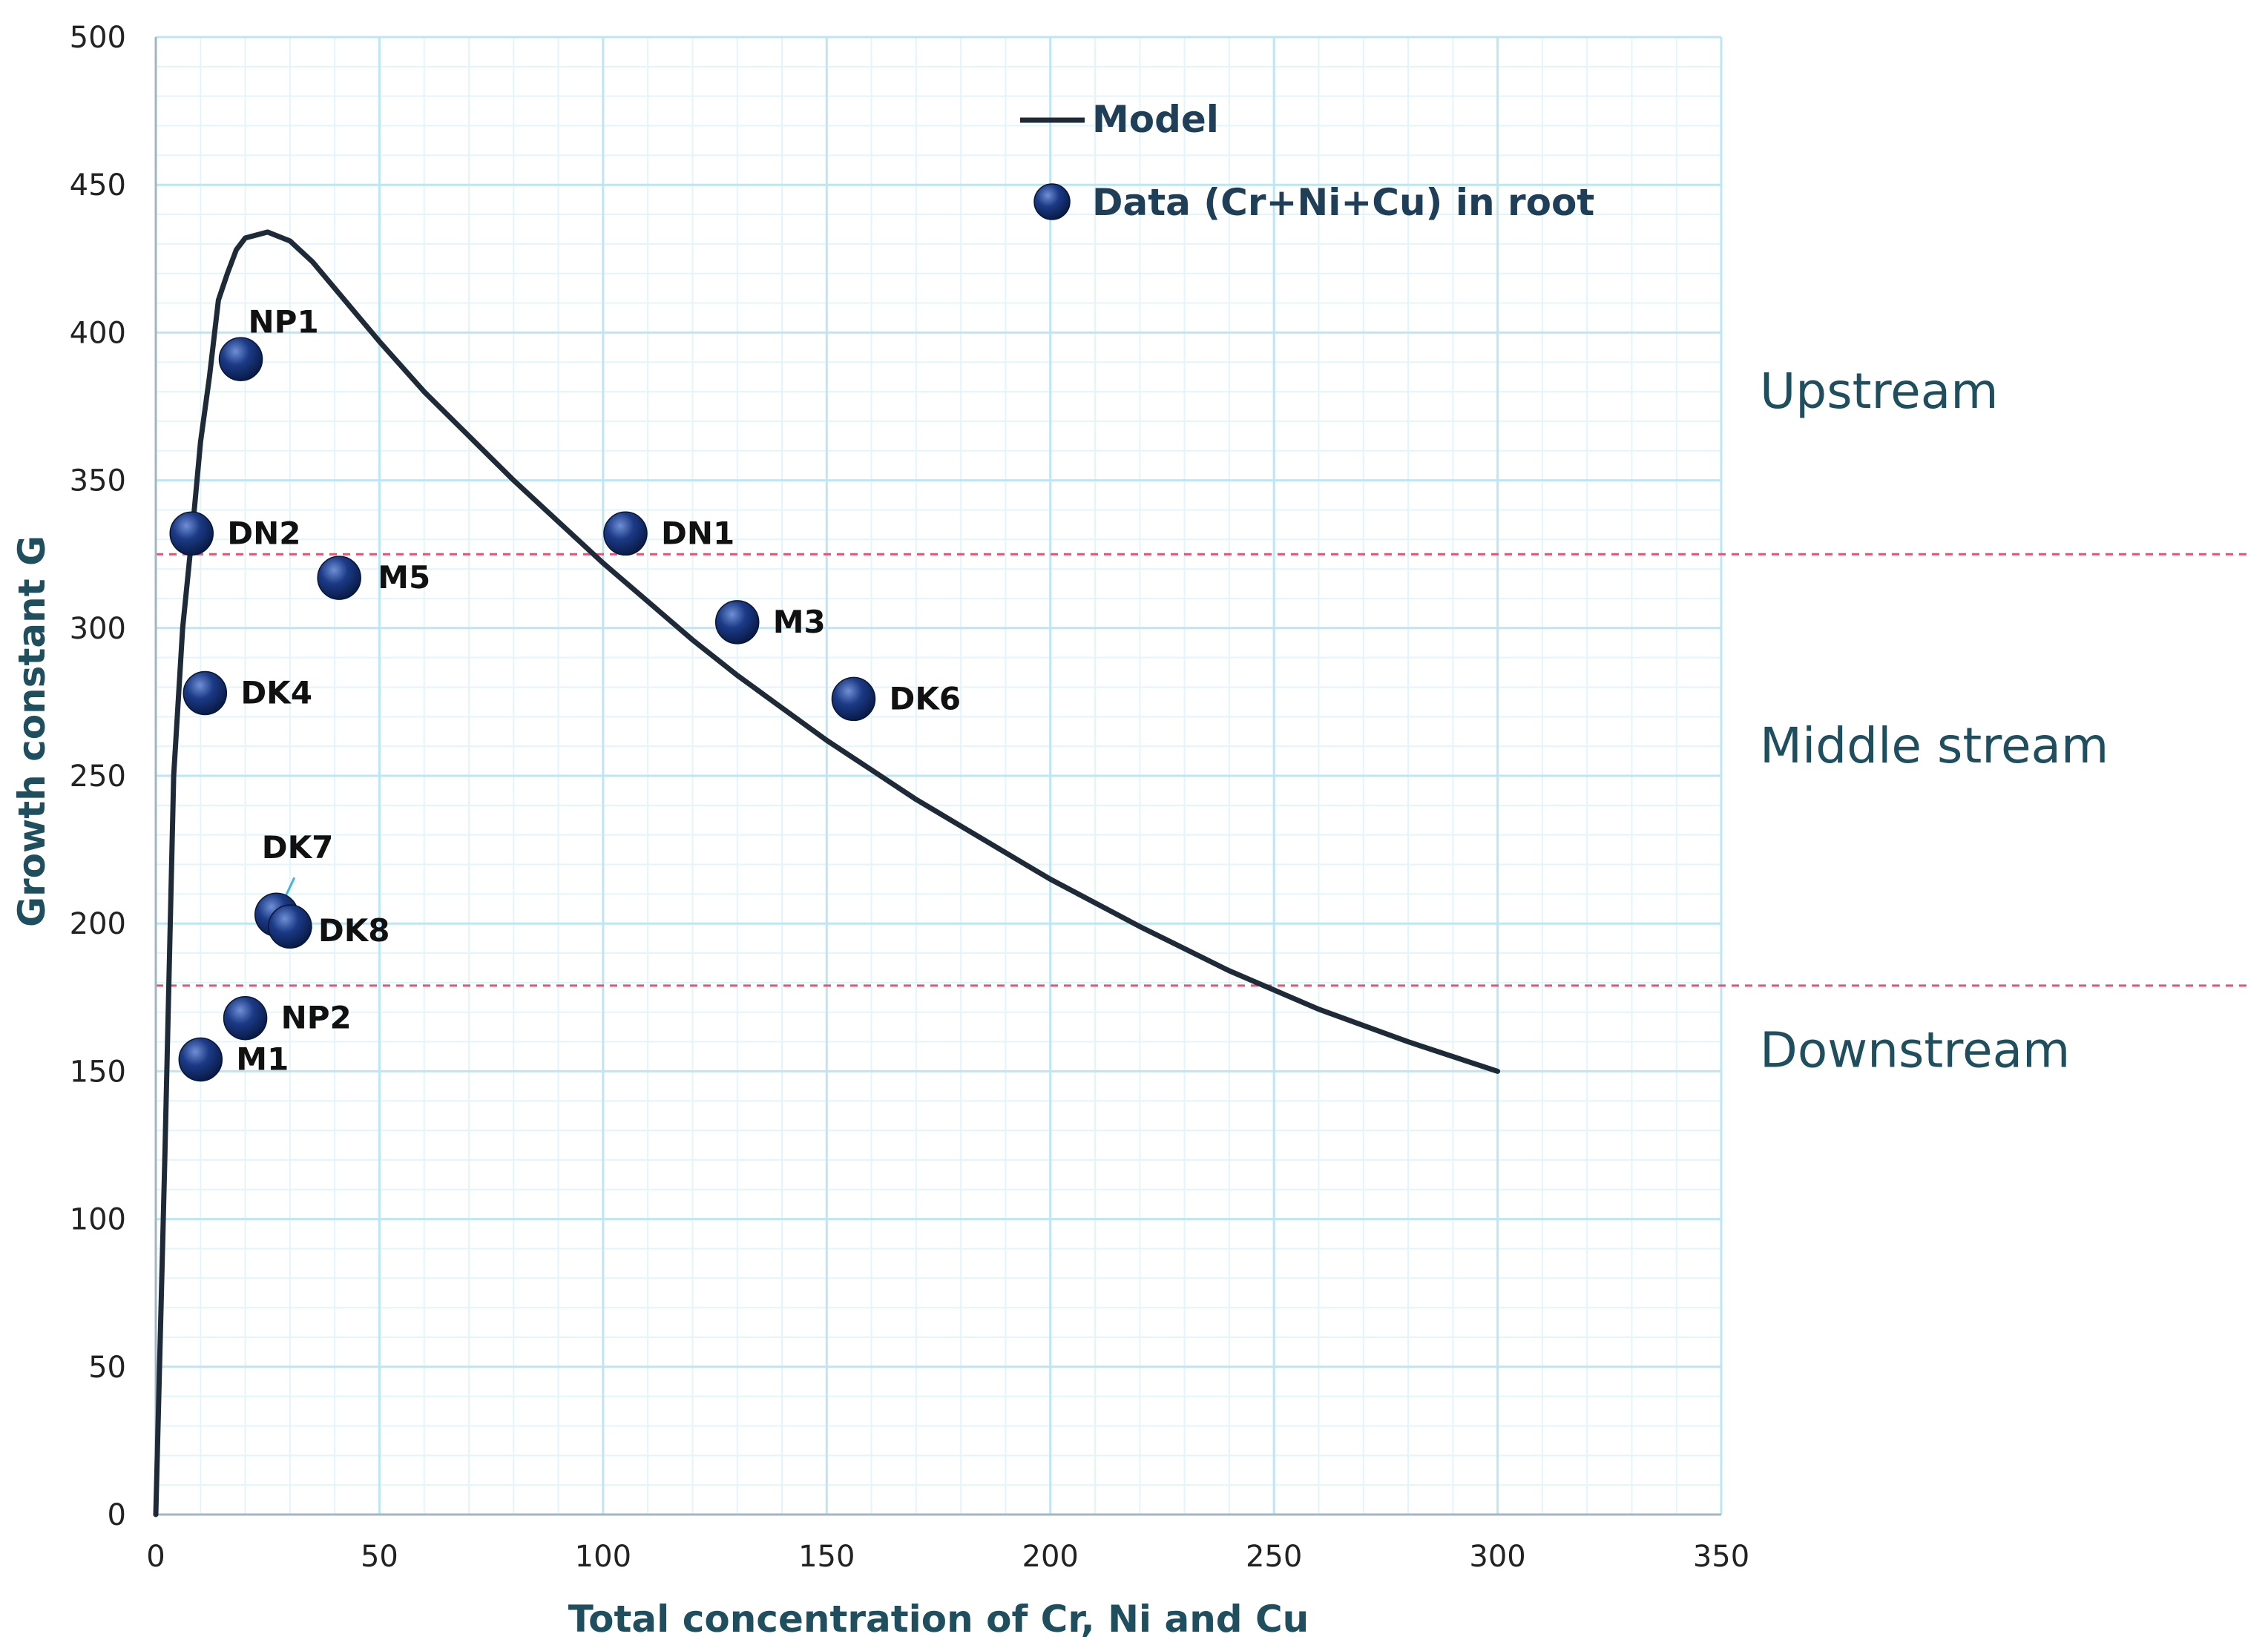 The image size is (2268, 1651). Describe the element at coordinates (1915, 1050) in the screenshot. I see `zone-label-downstream: Downstream` at that location.